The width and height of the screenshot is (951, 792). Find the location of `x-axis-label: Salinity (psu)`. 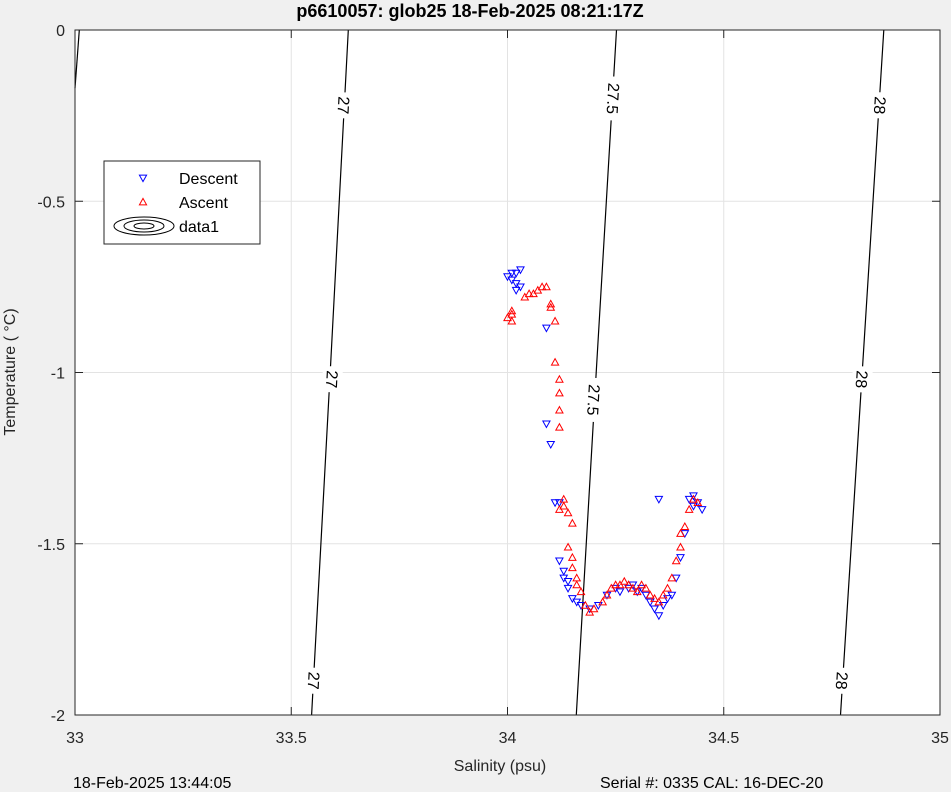

x-axis-label: Salinity (psu) is located at coordinates (500, 766).